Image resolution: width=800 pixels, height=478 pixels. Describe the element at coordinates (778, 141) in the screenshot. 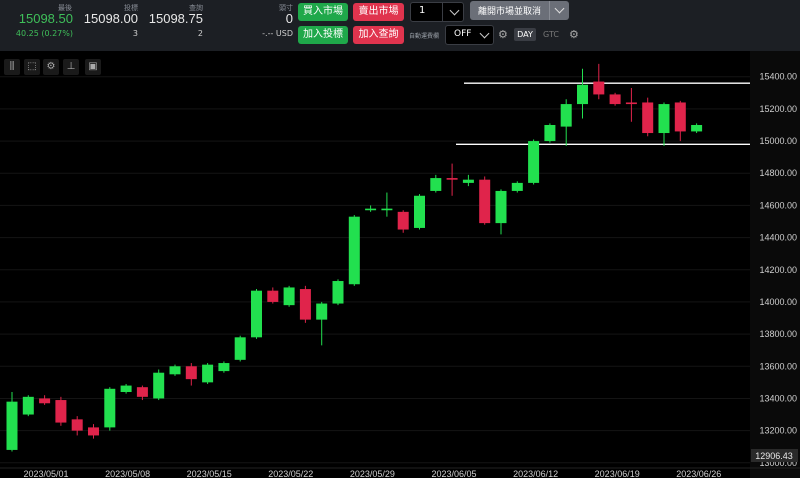

I see `y-tick-label: 15000.00` at that location.